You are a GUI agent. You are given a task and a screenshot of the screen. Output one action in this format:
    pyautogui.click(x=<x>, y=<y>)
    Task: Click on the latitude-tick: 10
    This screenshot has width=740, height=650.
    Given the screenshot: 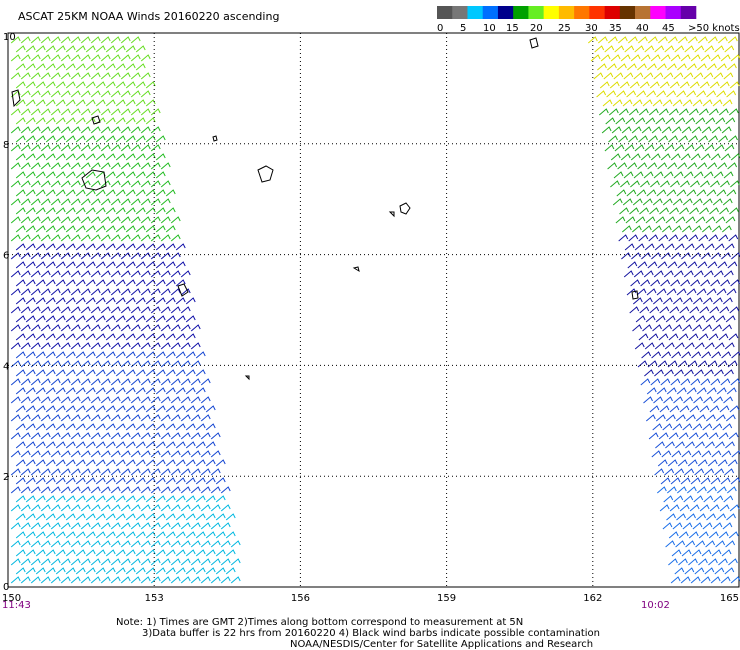 What is the action you would take?
    pyautogui.click(x=9, y=37)
    